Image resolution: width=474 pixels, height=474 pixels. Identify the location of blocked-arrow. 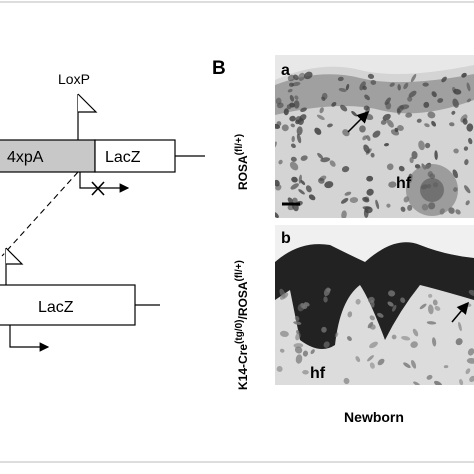
(104, 182).